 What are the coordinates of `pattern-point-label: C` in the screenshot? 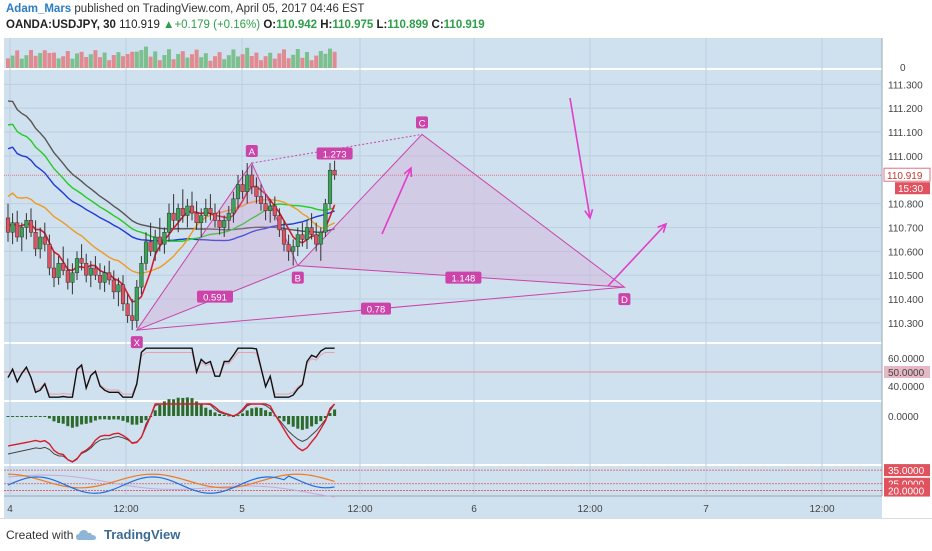 It's located at (422, 123).